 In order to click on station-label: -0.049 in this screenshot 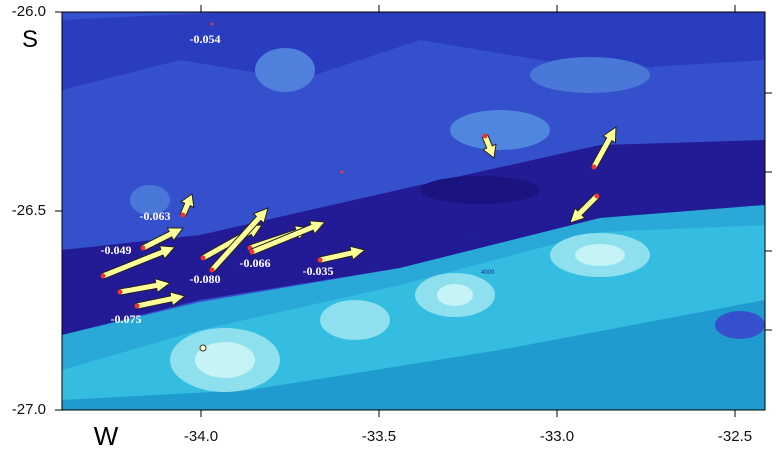, I will do `click(116, 250)`.